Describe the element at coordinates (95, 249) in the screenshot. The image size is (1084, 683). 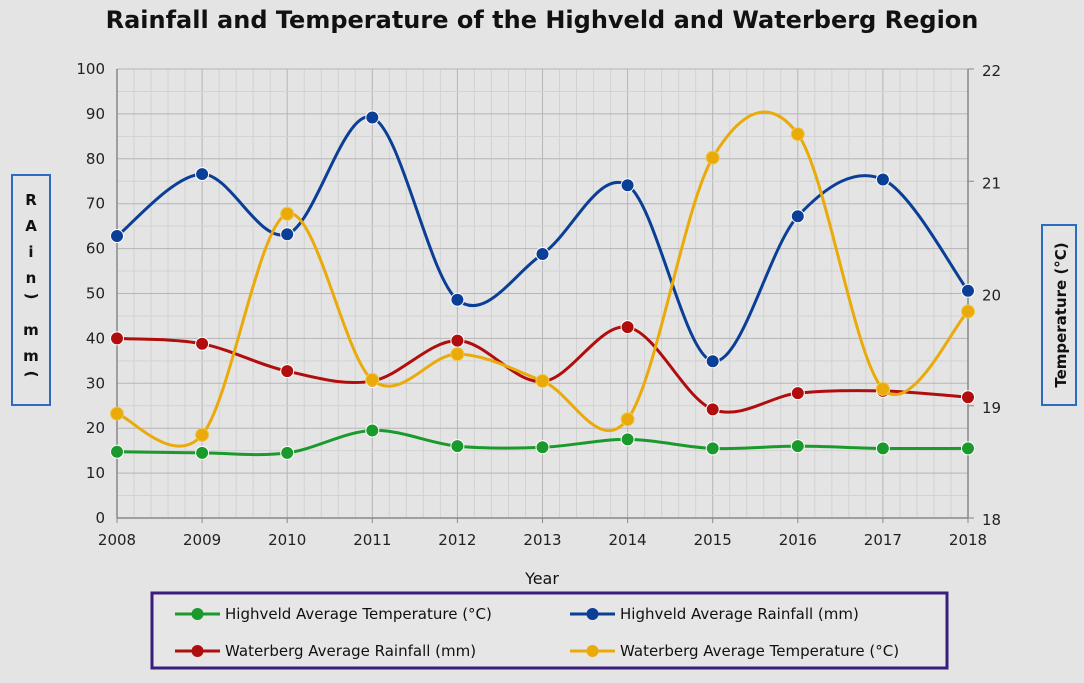
I see `left-tick-label: 60` at that location.